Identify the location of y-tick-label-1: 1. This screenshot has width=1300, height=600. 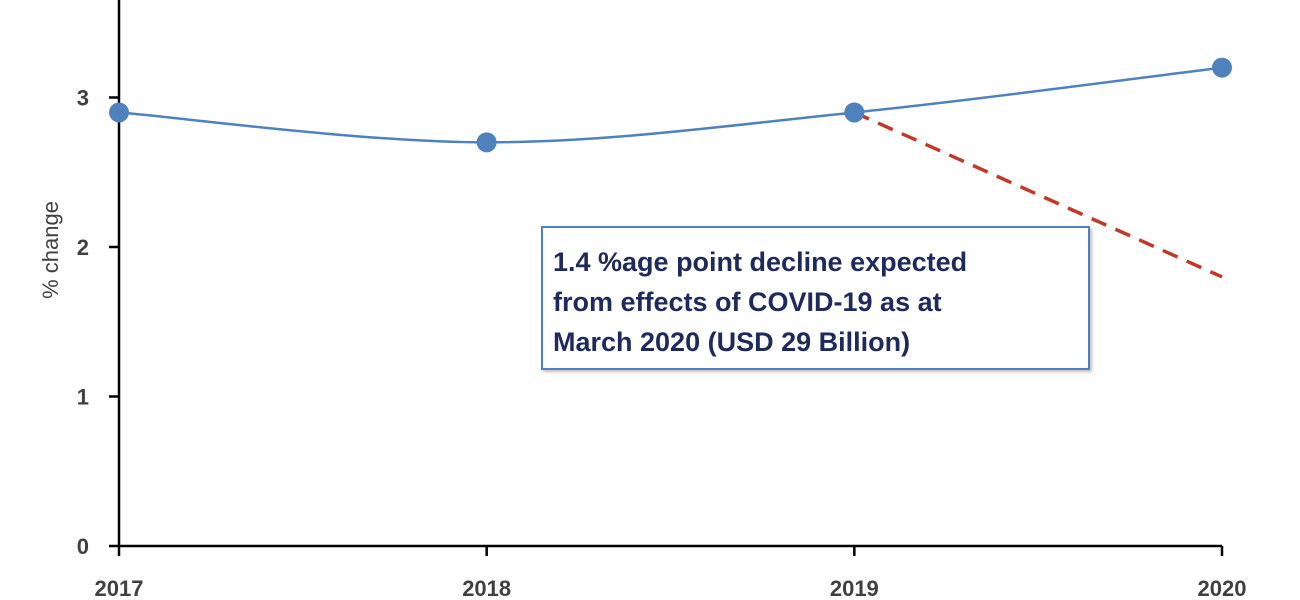
(83, 397).